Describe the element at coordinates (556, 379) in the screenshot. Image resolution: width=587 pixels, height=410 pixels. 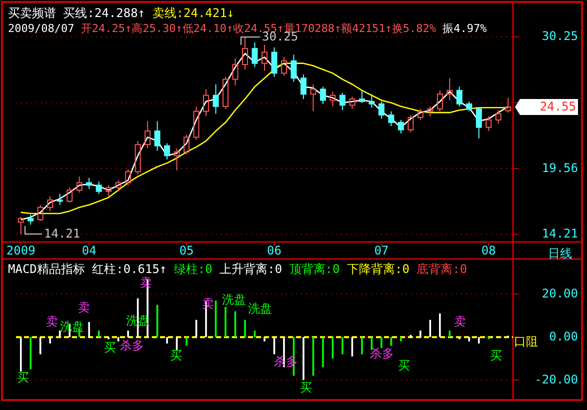
I see `y-tick-label: -20.00` at that location.